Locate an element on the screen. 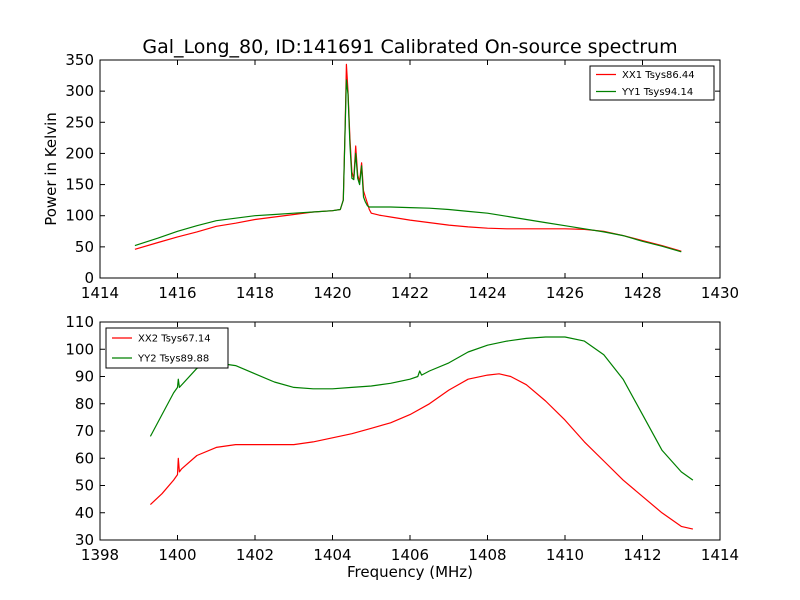 The image size is (800, 600). bottom-legend: XX2 Tsys67.14 YY2 Tsys89.88 is located at coordinates (167, 348).